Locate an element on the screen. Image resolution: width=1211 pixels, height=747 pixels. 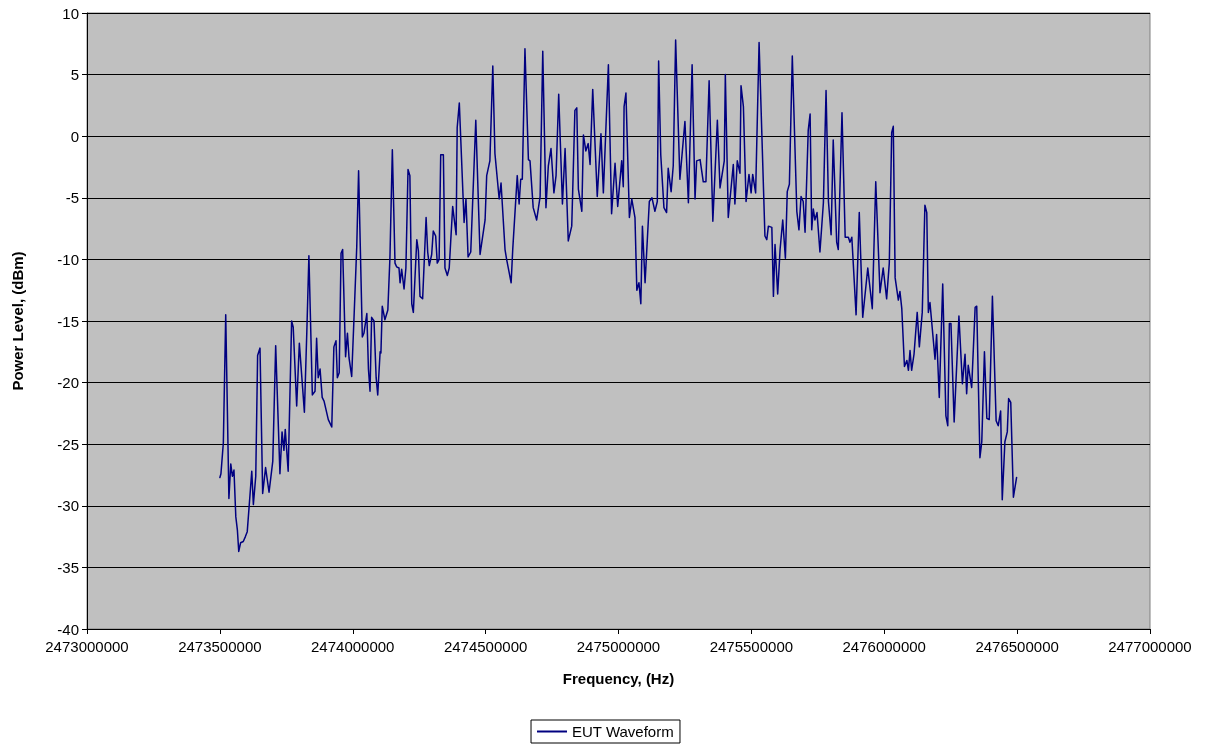
x-tick-label: 2476000000 is located at coordinates (884, 646).